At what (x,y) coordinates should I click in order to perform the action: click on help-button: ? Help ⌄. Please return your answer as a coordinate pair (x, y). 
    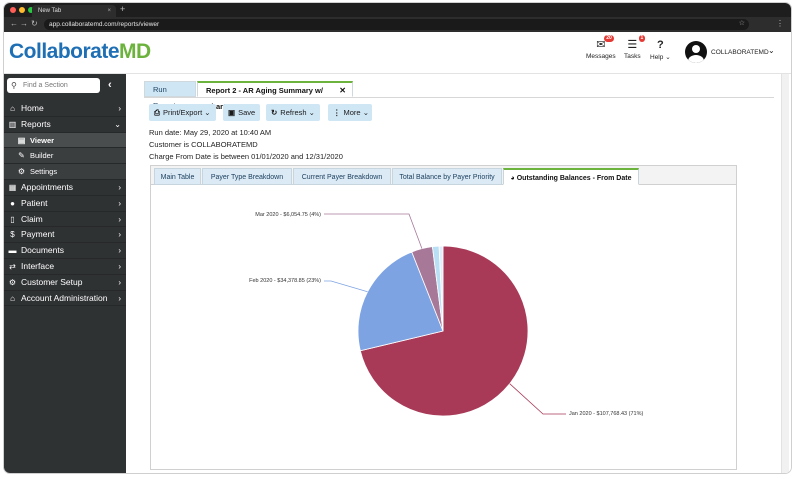
    Looking at the image, I should click on (660, 49).